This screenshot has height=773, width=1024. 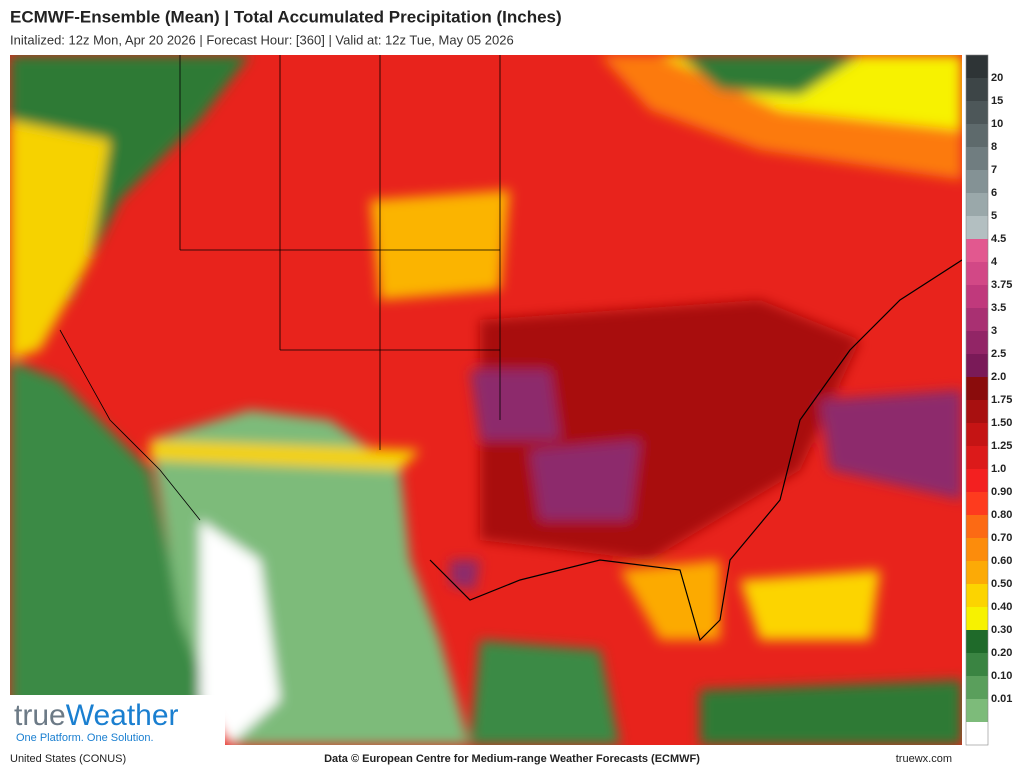 I want to click on legend-label: 0.30, so click(x=1001, y=630).